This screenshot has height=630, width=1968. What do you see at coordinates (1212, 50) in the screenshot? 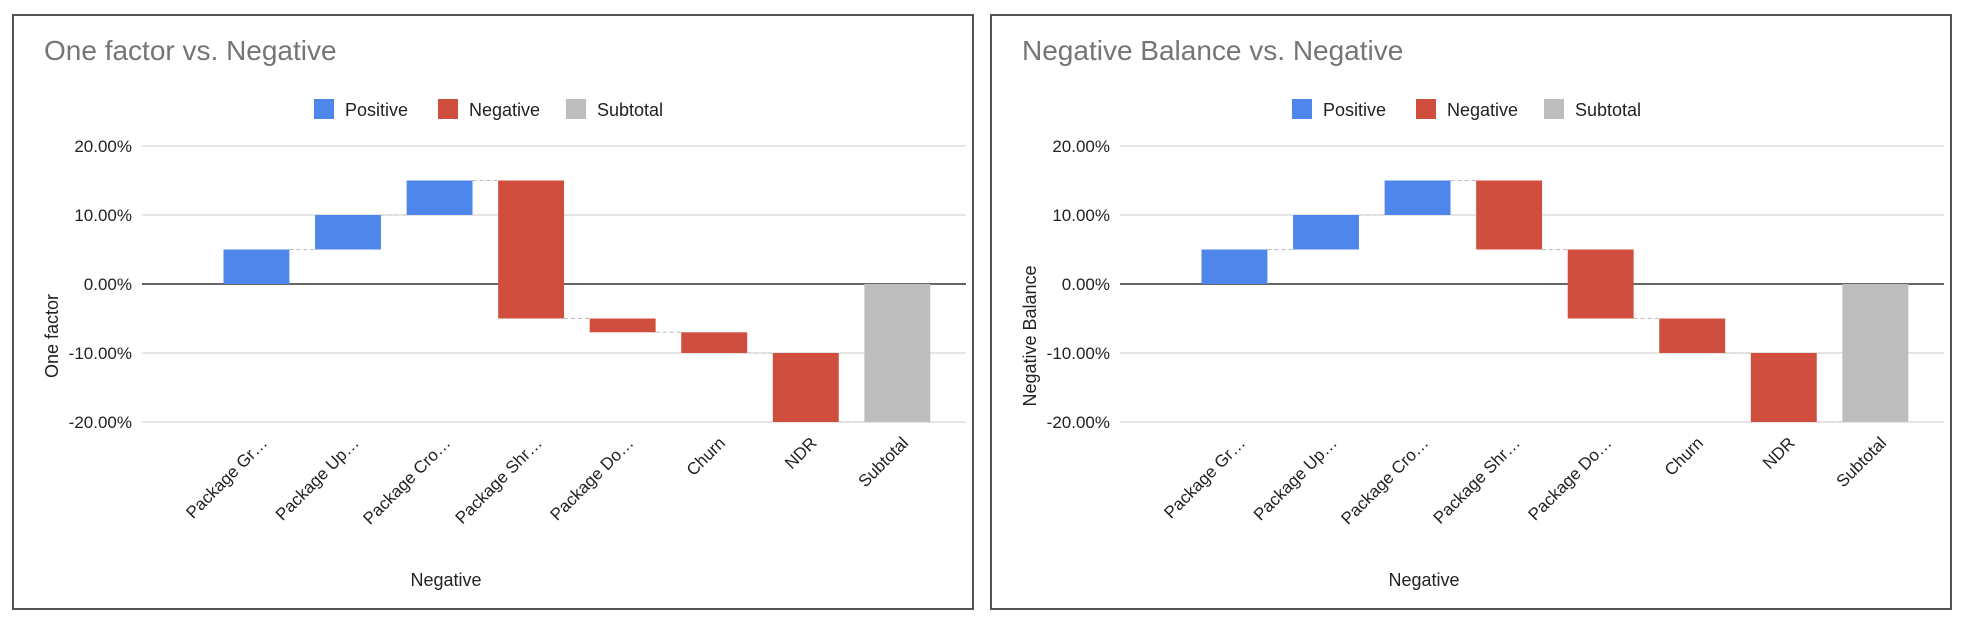
I see `chart-title: Negative Balance vs. Negative` at bounding box center [1212, 50].